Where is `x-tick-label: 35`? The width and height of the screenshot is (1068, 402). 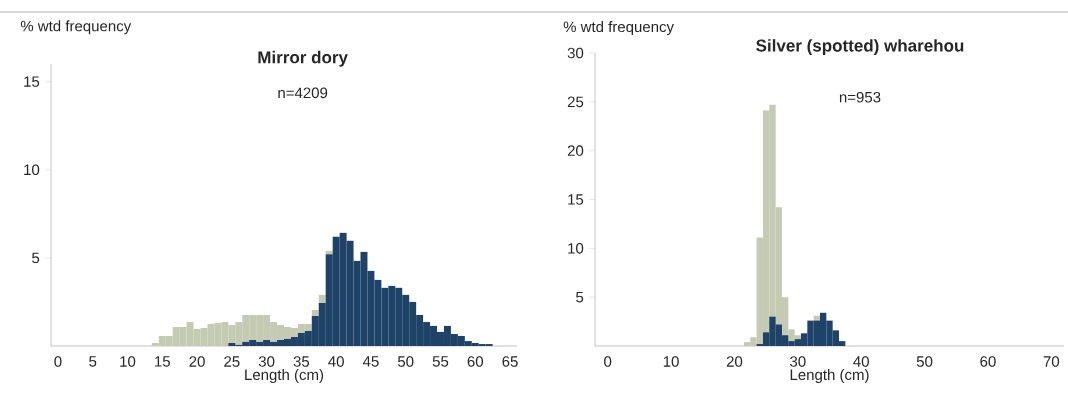
x-tick-label: 35 is located at coordinates (301, 361).